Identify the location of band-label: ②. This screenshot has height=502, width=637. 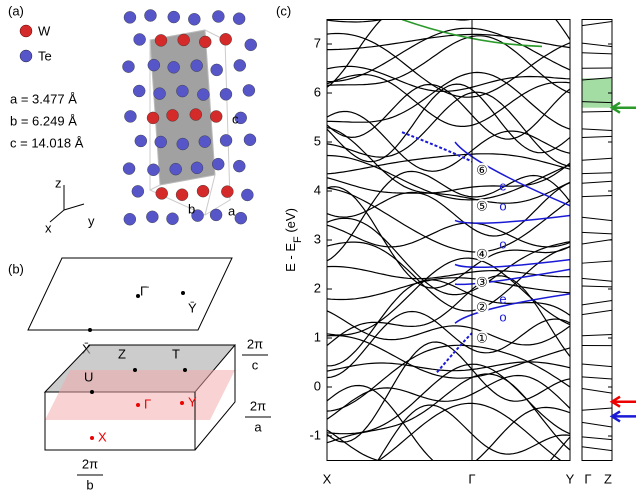
(482, 306).